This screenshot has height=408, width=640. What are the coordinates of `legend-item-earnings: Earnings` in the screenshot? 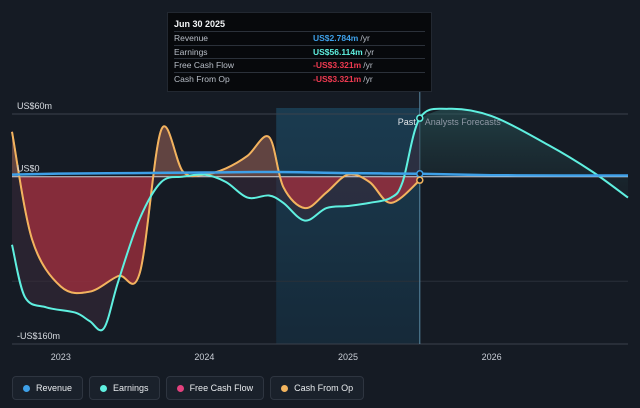 It's located at (124, 388).